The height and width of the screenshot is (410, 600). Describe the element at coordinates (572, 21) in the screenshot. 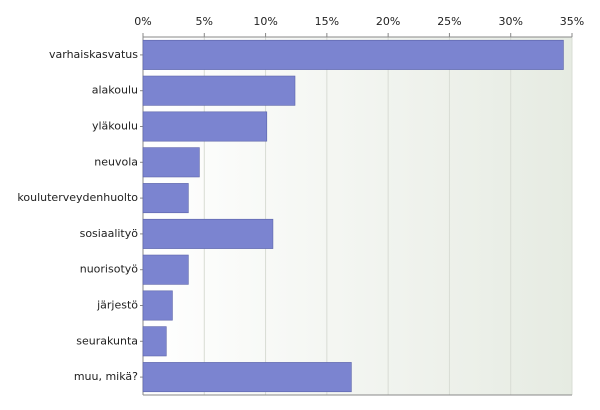

I see `x-tick-label: 35%` at that location.